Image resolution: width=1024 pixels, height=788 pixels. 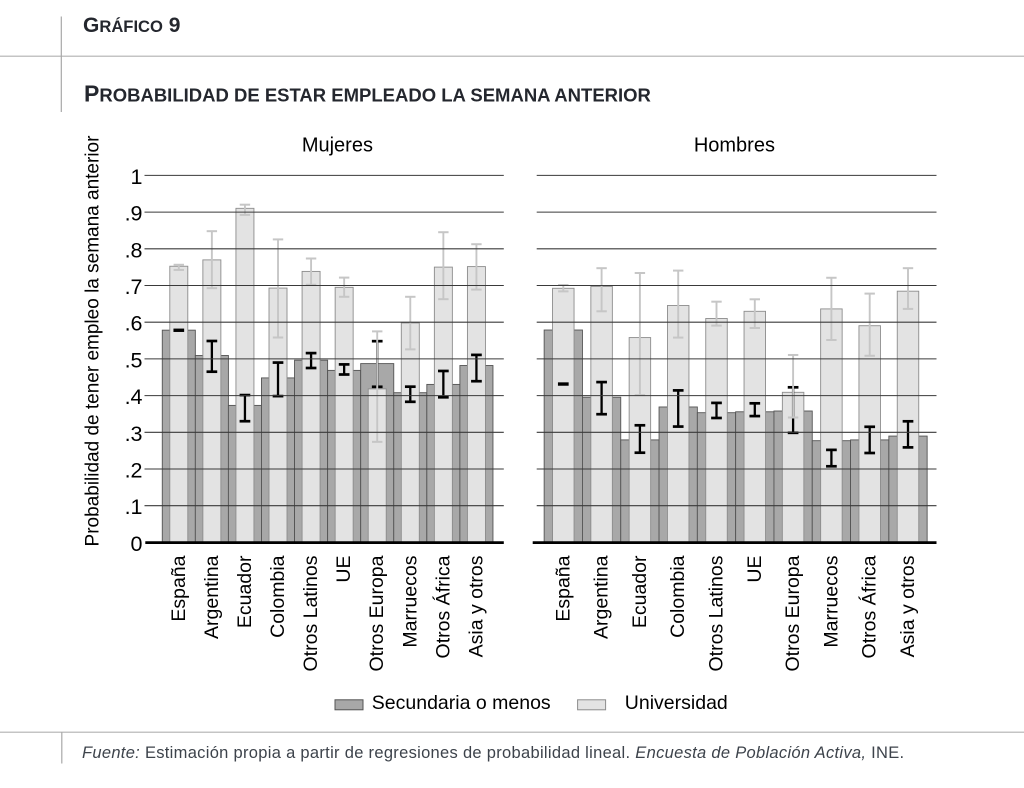 What do you see at coordinates (337, 146) in the screenshot?
I see `svg-text: Mujeres` at bounding box center [337, 146].